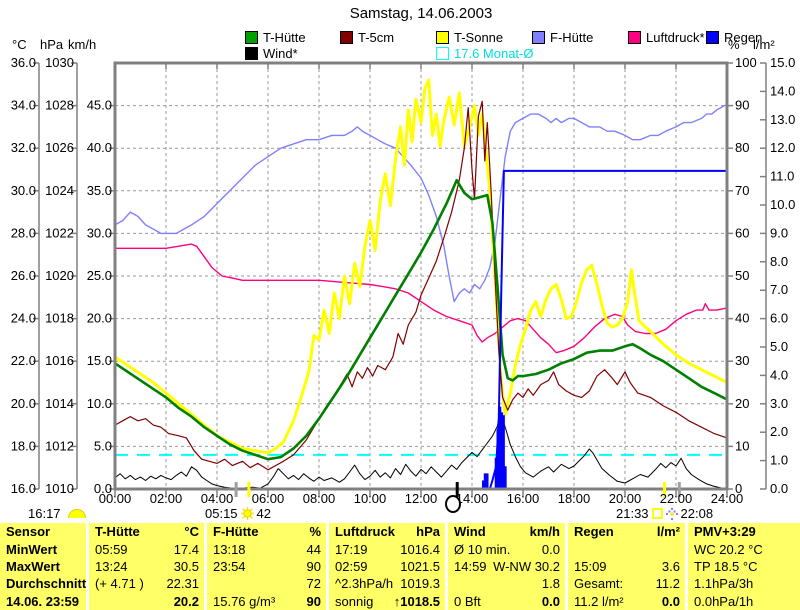 This screenshot has height=610, width=800. I want to click on axis-tick-label: 1012, so click(59, 445).